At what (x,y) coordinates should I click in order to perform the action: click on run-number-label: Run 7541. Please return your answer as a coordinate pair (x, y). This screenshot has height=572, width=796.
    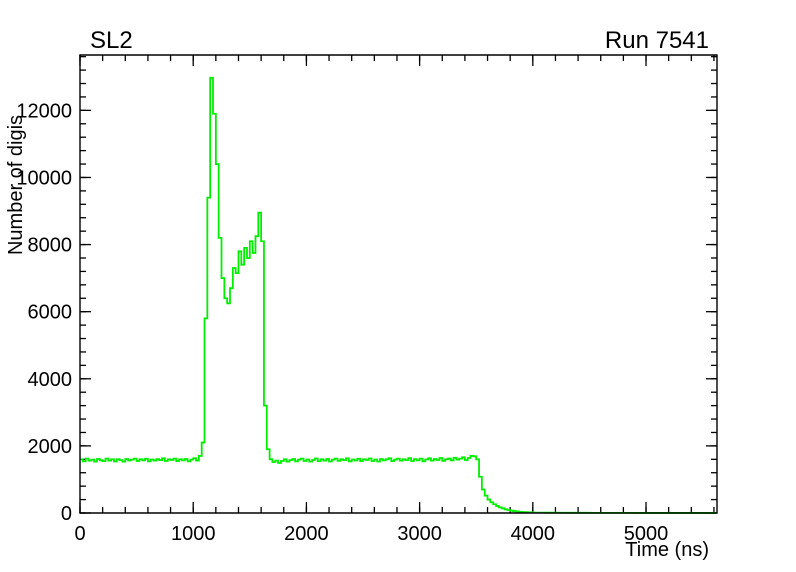
    Looking at the image, I should click on (657, 40).